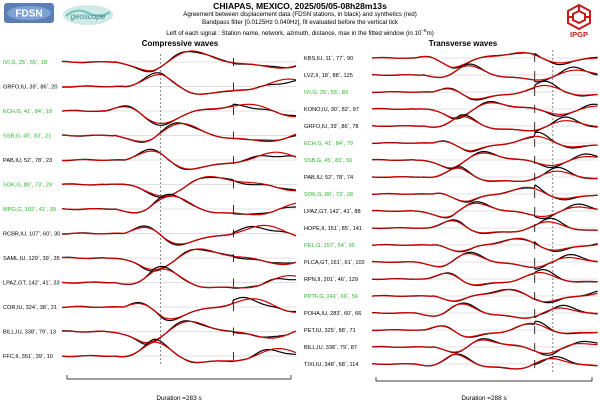 This screenshot has height=407, width=600. What do you see at coordinates (36, 161) in the screenshot?
I see `station-label-part: , 78` at bounding box center [36, 161].